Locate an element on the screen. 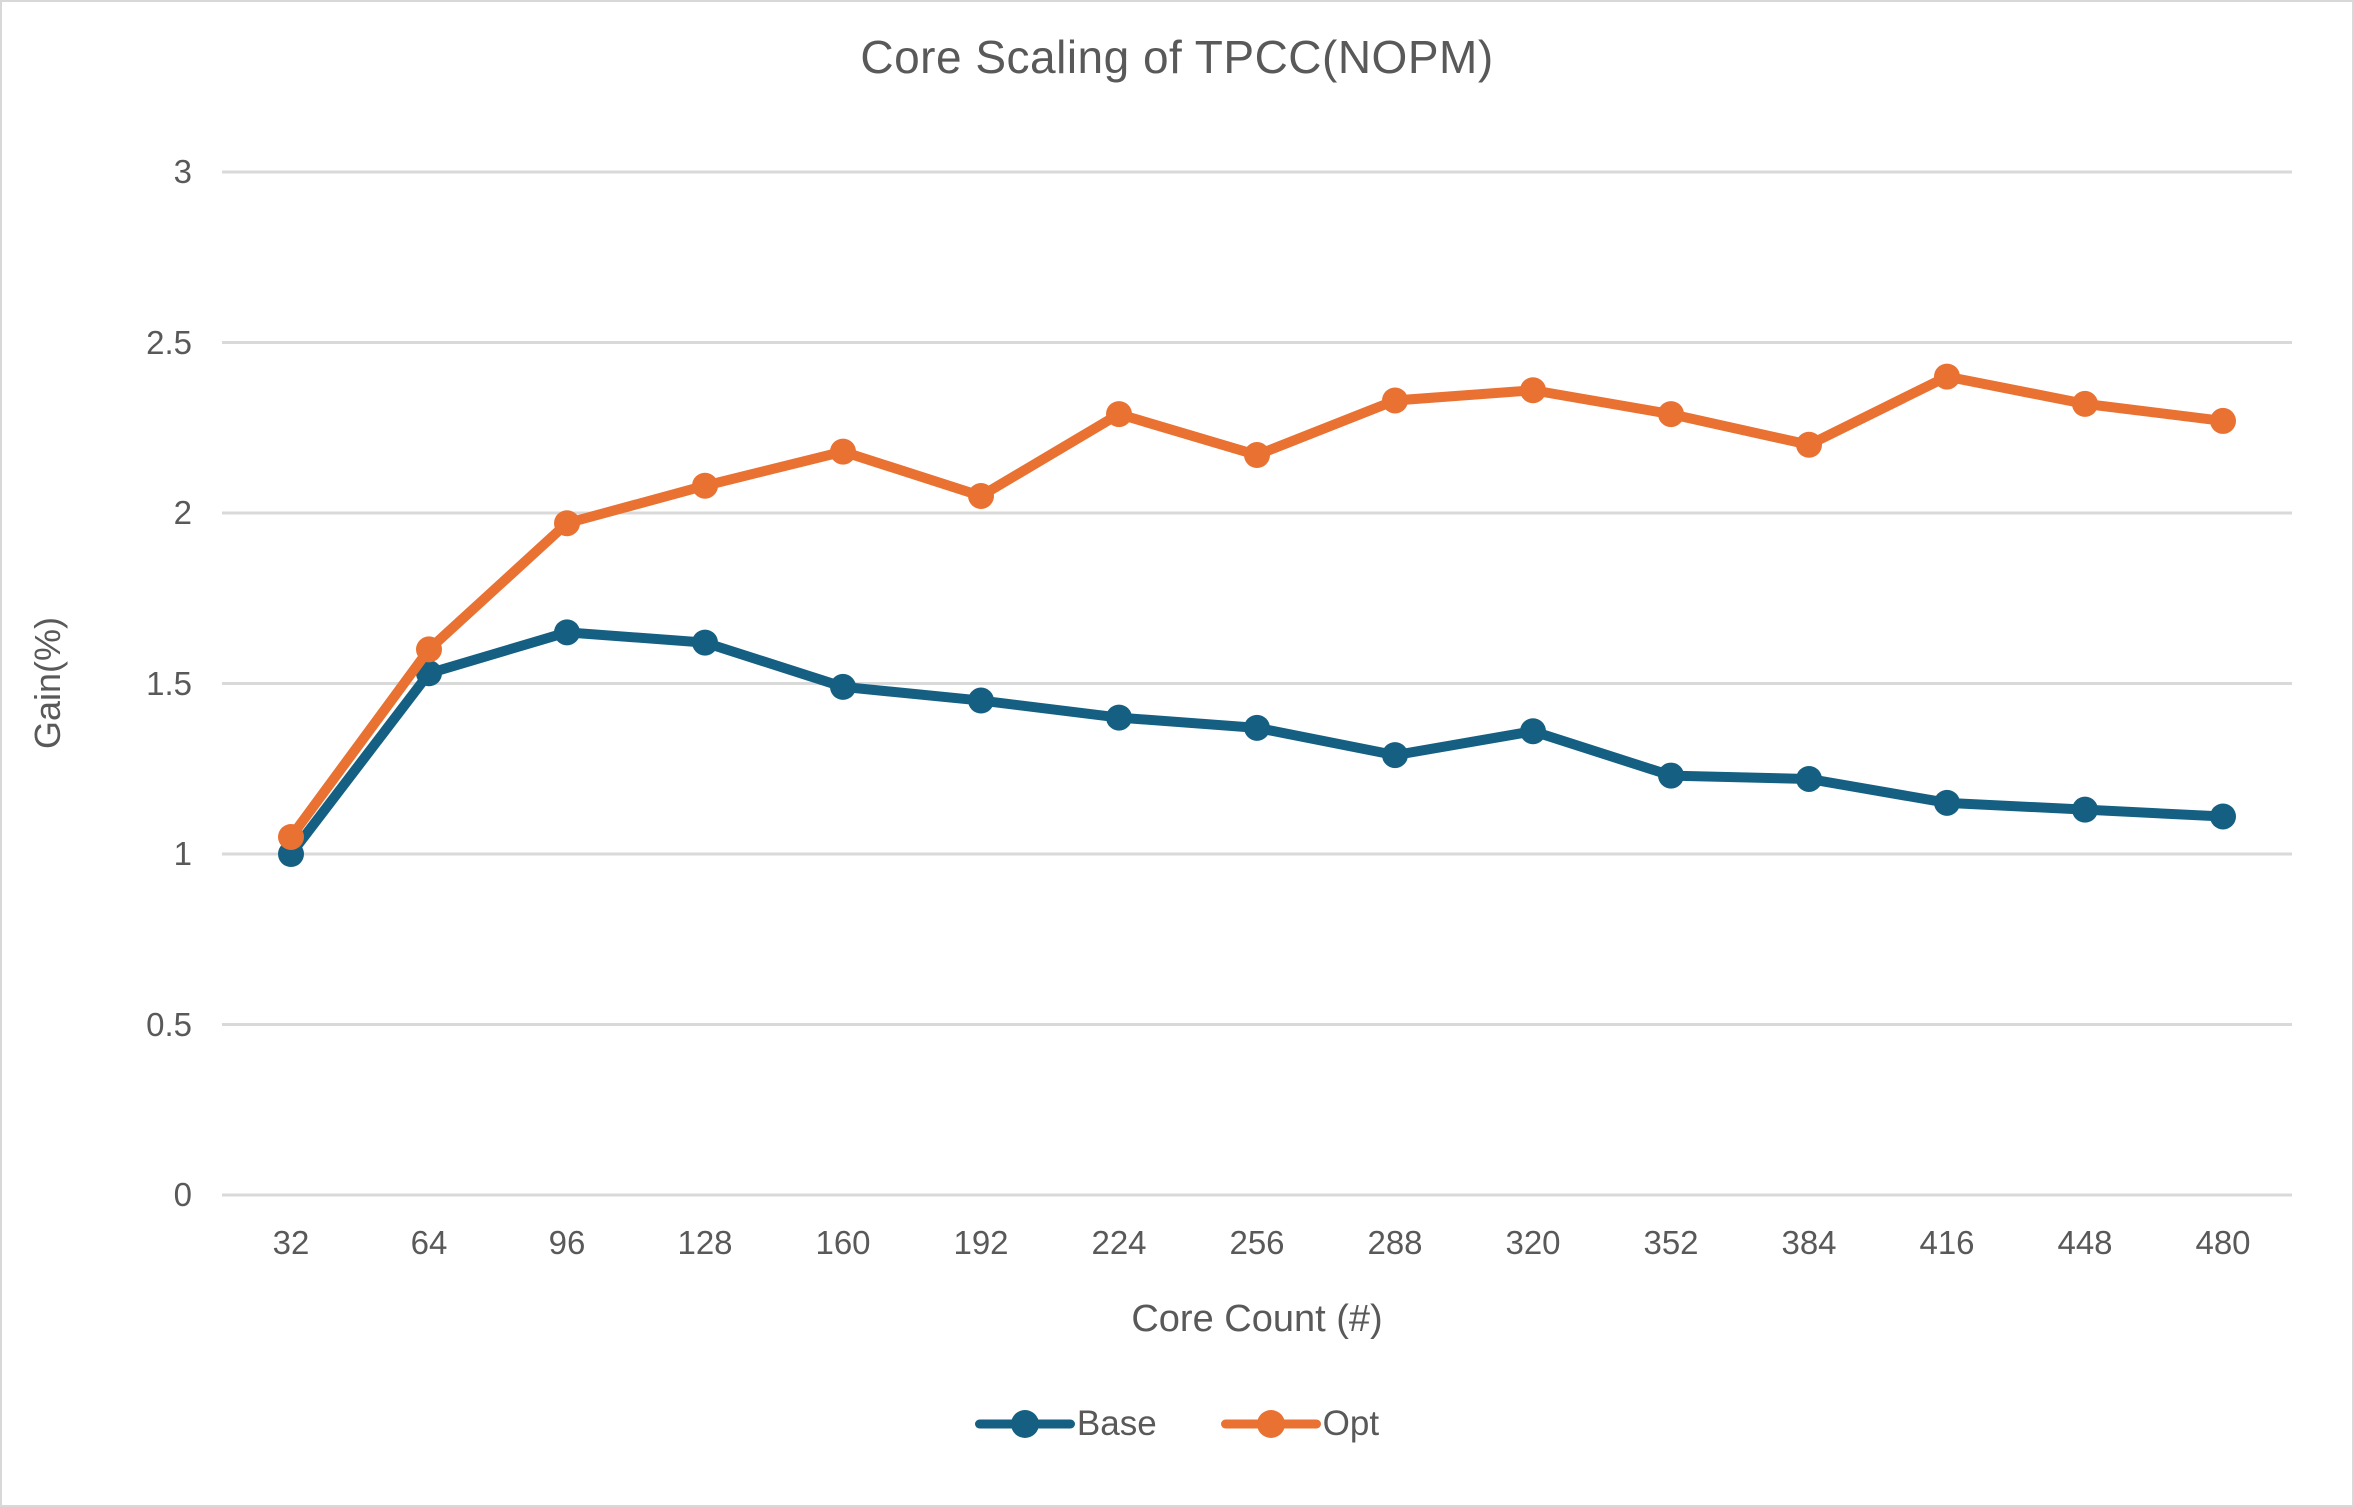 The height and width of the screenshot is (1507, 2354). y-tick-label: 3 is located at coordinates (182, 171).